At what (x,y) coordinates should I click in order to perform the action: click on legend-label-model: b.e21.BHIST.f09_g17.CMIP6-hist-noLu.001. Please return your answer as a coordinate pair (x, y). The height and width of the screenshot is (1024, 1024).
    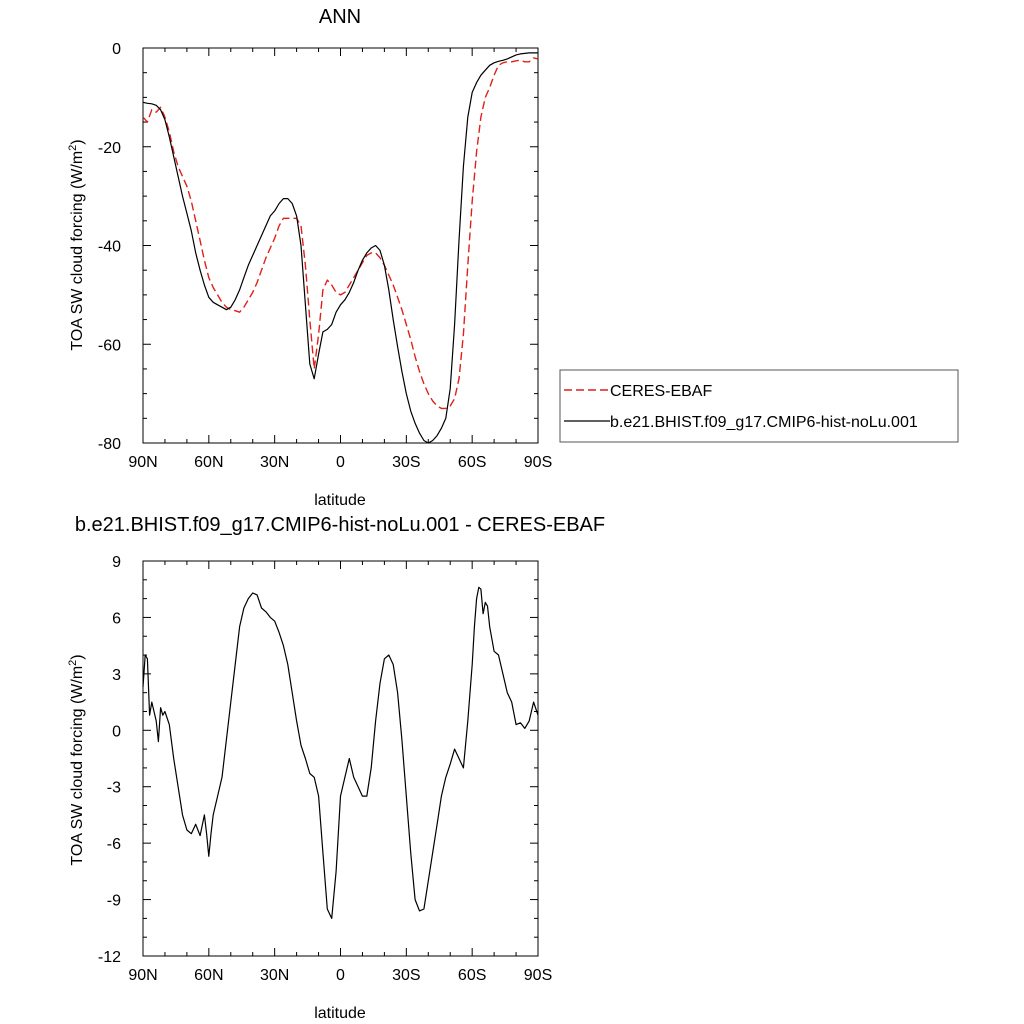
    Looking at the image, I should click on (764, 422).